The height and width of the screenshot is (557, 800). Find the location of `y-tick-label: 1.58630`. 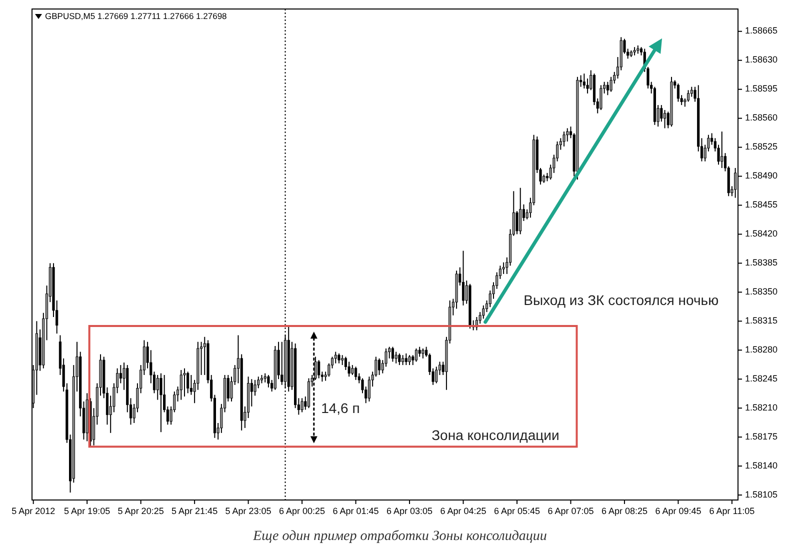

y-tick-label: 1.58630 is located at coordinates (761, 59).